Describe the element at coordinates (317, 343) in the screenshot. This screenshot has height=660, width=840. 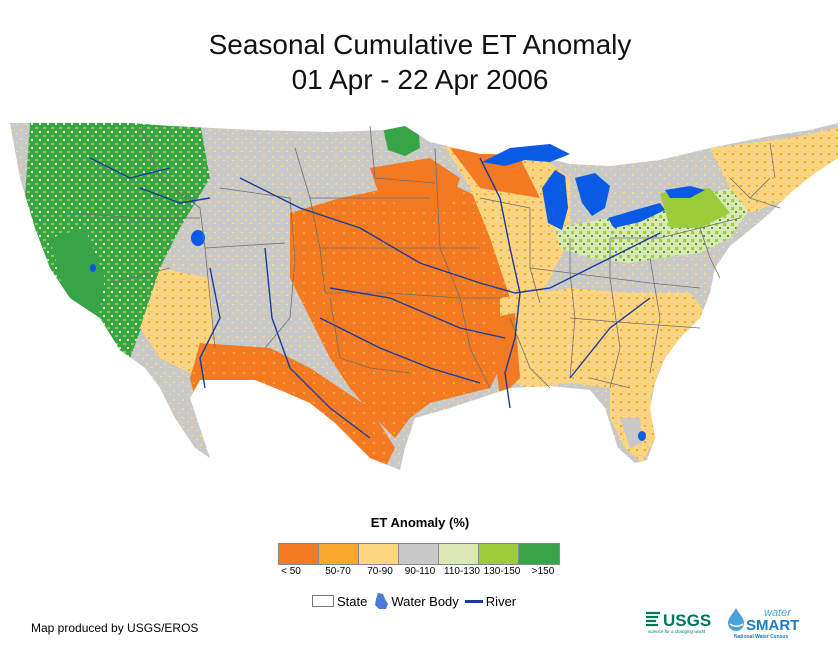
I see `rio-grande` at that location.